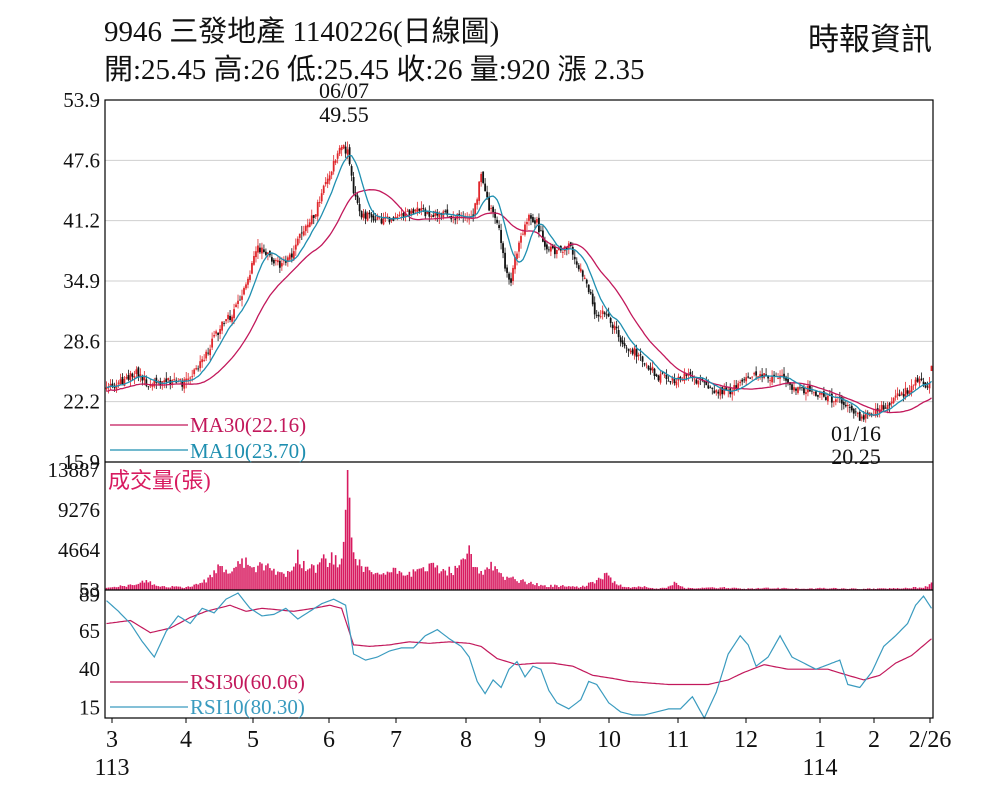 The height and width of the screenshot is (800, 1000). Describe the element at coordinates (89, 631) in the screenshot. I see `rsi-tick-label: 65` at that location.